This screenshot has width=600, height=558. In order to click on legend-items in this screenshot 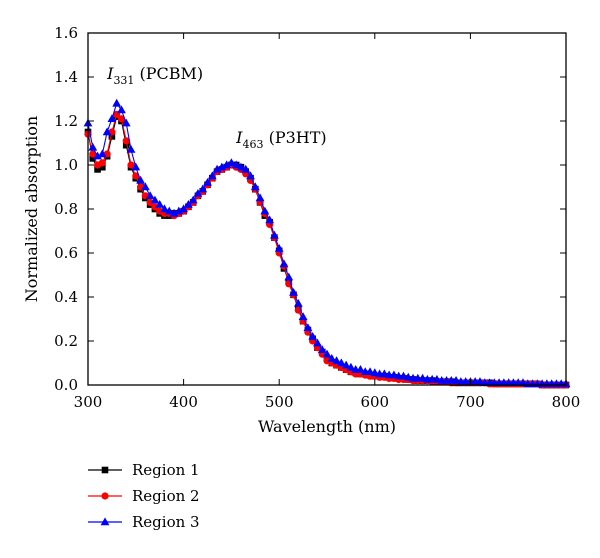, I will do `click(105, 496)`.